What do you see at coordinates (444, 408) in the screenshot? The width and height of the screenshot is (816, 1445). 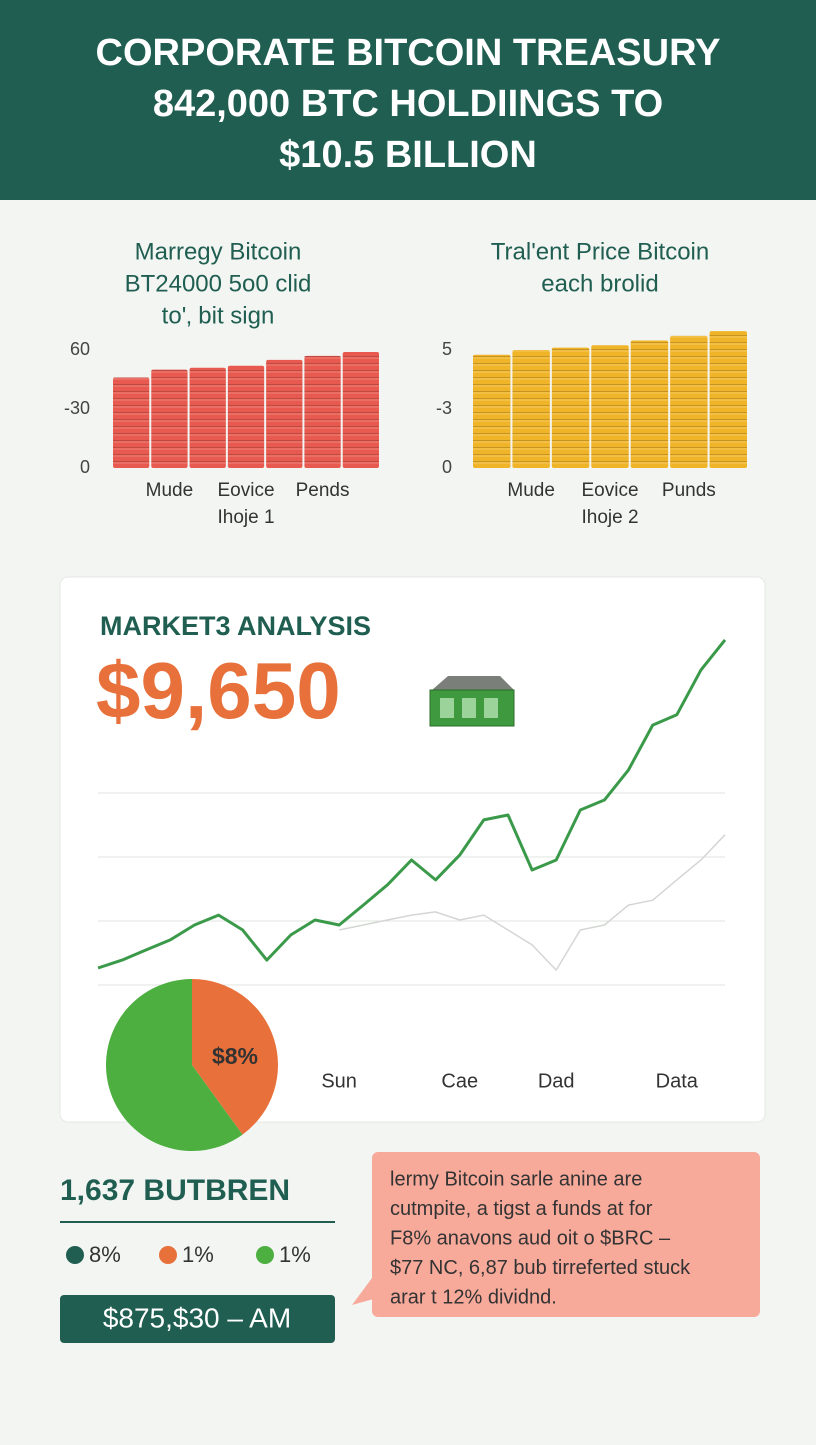 I see `y-tick-label: -3` at bounding box center [444, 408].